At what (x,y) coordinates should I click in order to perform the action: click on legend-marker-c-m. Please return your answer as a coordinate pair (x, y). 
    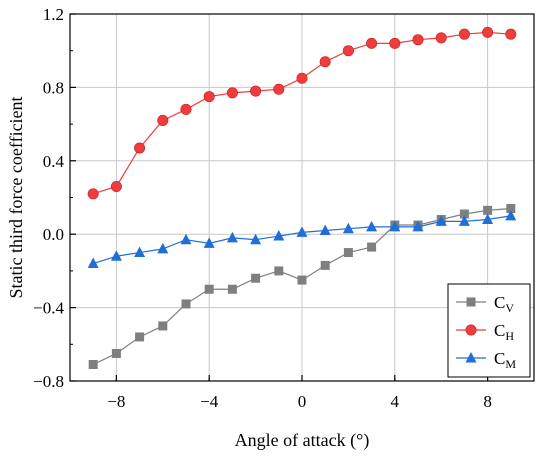
    Looking at the image, I should click on (471, 357).